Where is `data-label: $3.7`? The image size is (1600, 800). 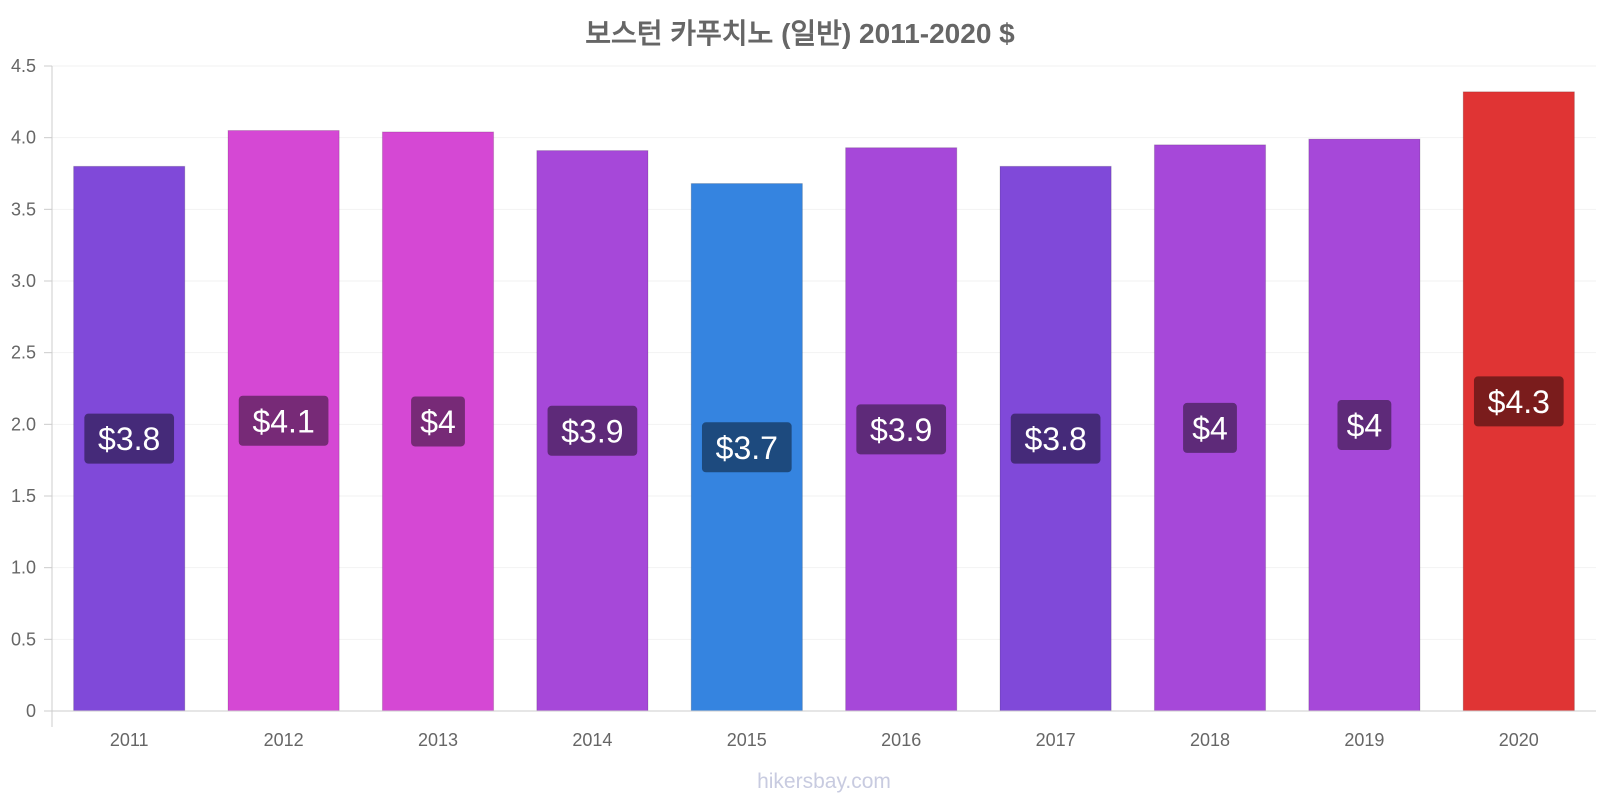 data-label: $3.7 is located at coordinates (747, 448).